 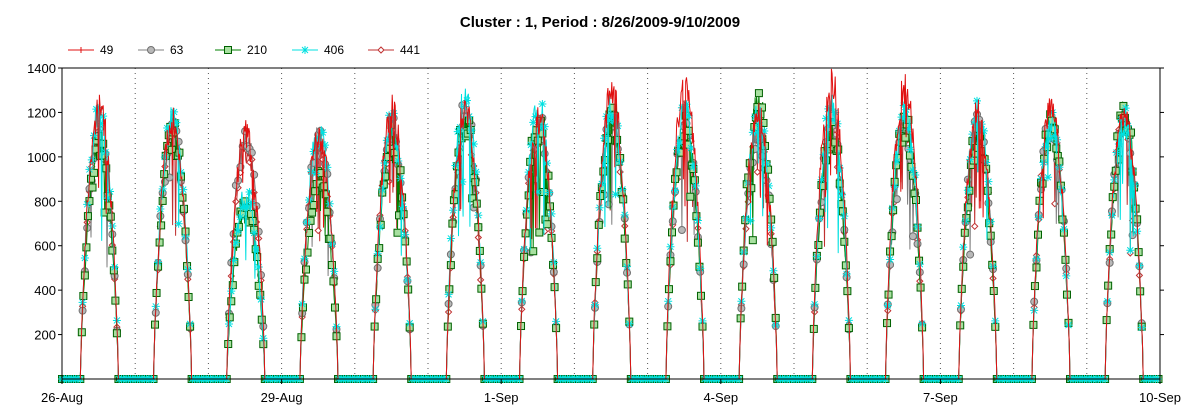 I want to click on x-tick-label: 1-Sep, so click(x=501, y=397).